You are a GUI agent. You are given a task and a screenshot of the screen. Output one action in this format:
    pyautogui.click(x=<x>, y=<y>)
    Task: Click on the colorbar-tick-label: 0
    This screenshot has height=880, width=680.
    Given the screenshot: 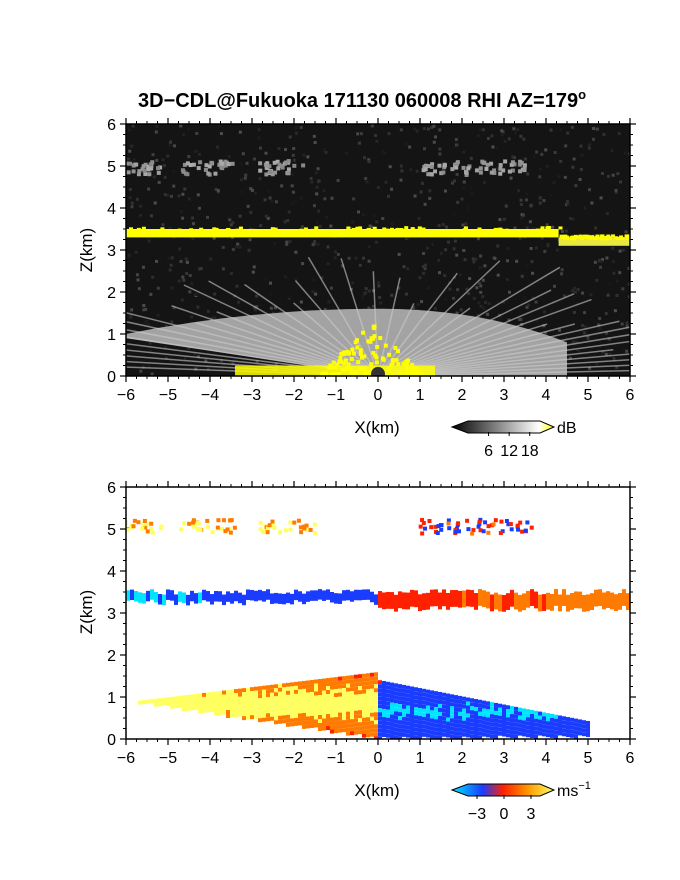 What is the action you would take?
    pyautogui.click(x=504, y=814)
    